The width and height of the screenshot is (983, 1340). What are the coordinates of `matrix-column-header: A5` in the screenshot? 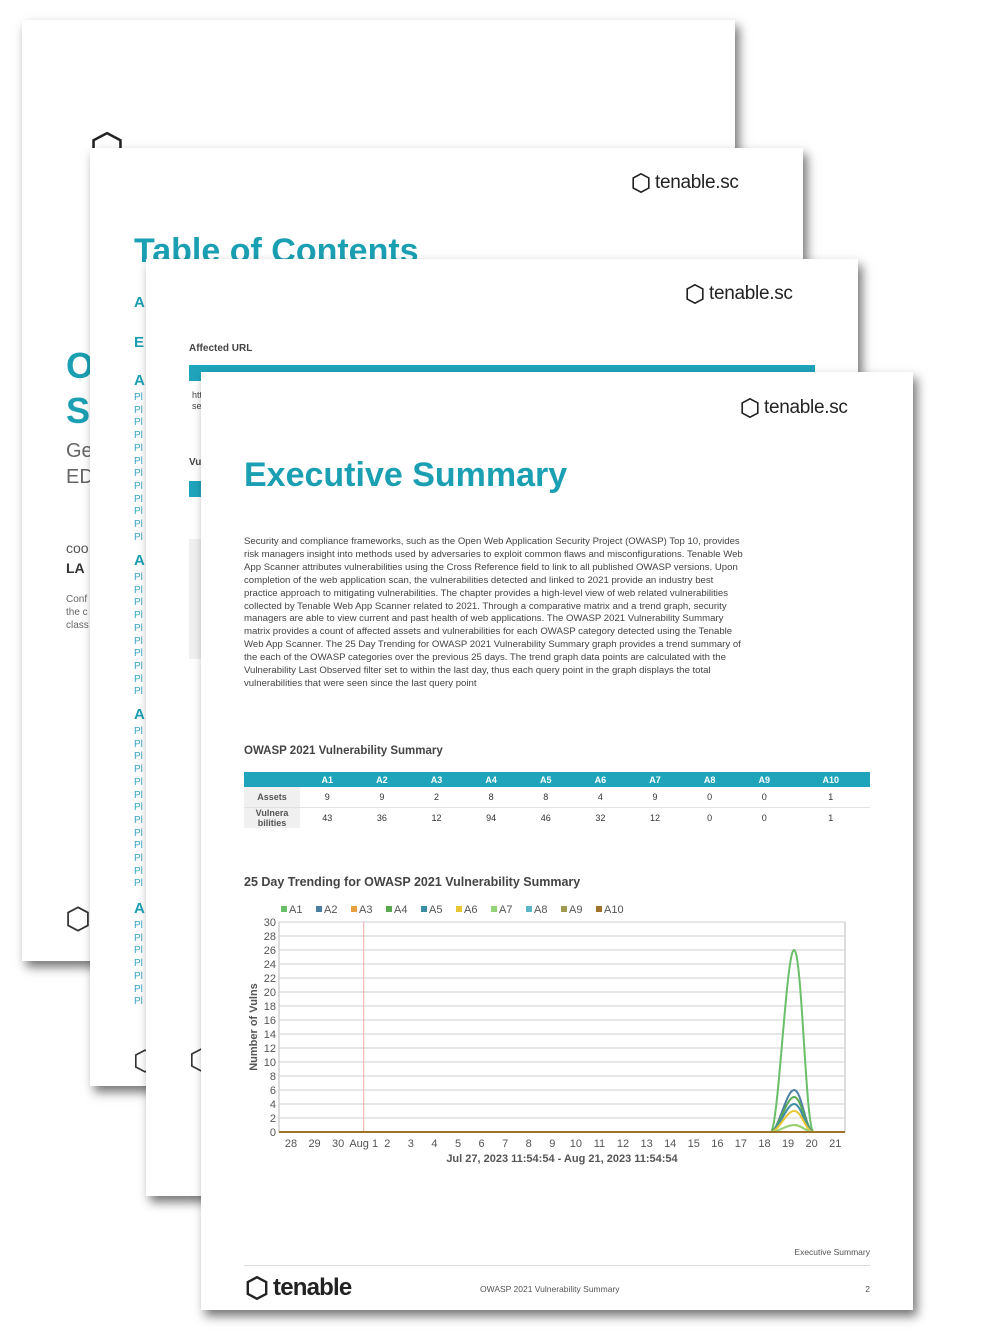 It's located at (546, 779).